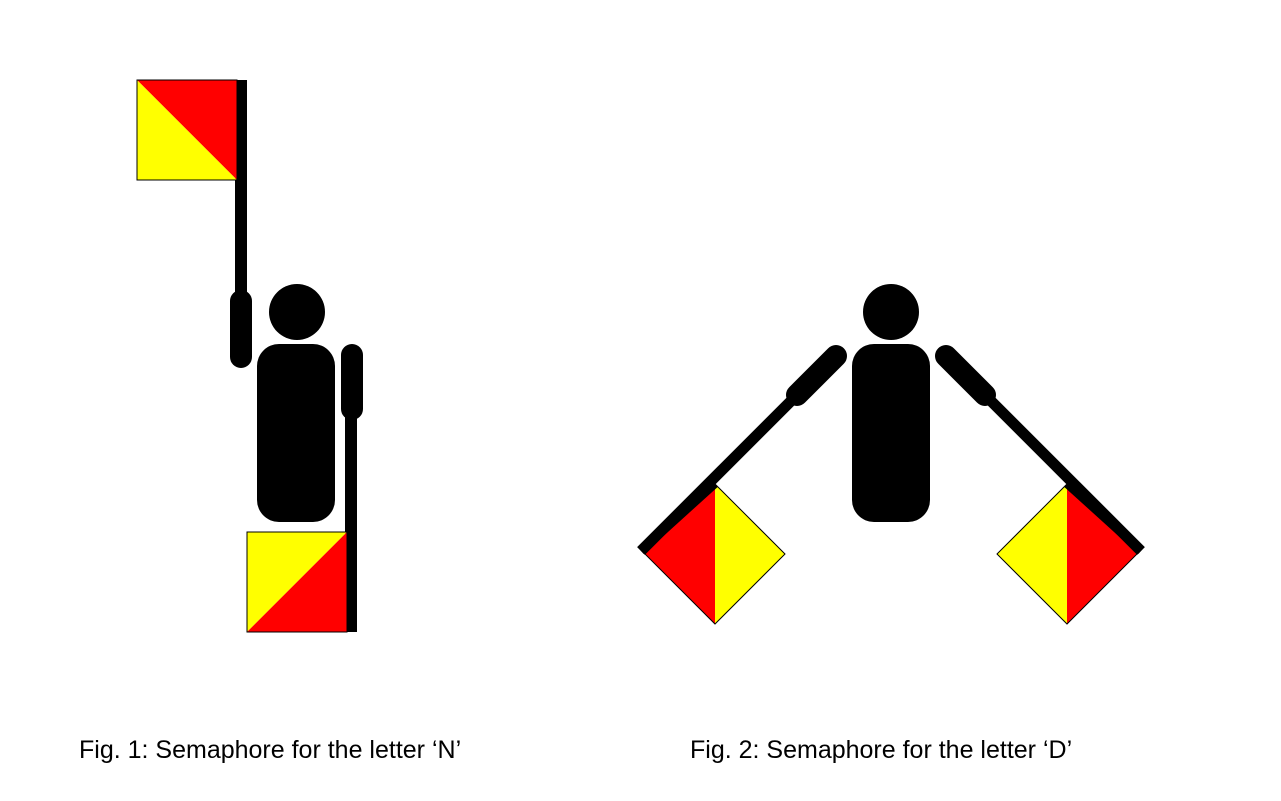  I want to click on flag-lower-n, so click(304, 488).